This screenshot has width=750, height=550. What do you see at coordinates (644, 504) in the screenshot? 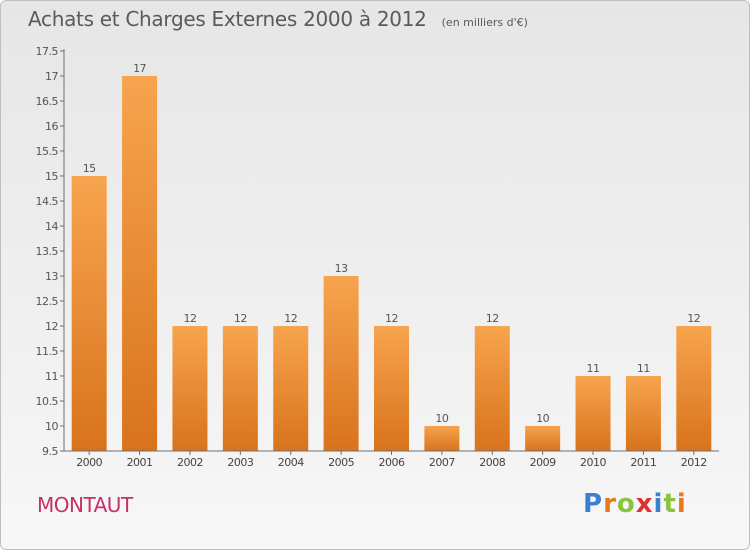
I see `logo-letter: x` at bounding box center [644, 504].